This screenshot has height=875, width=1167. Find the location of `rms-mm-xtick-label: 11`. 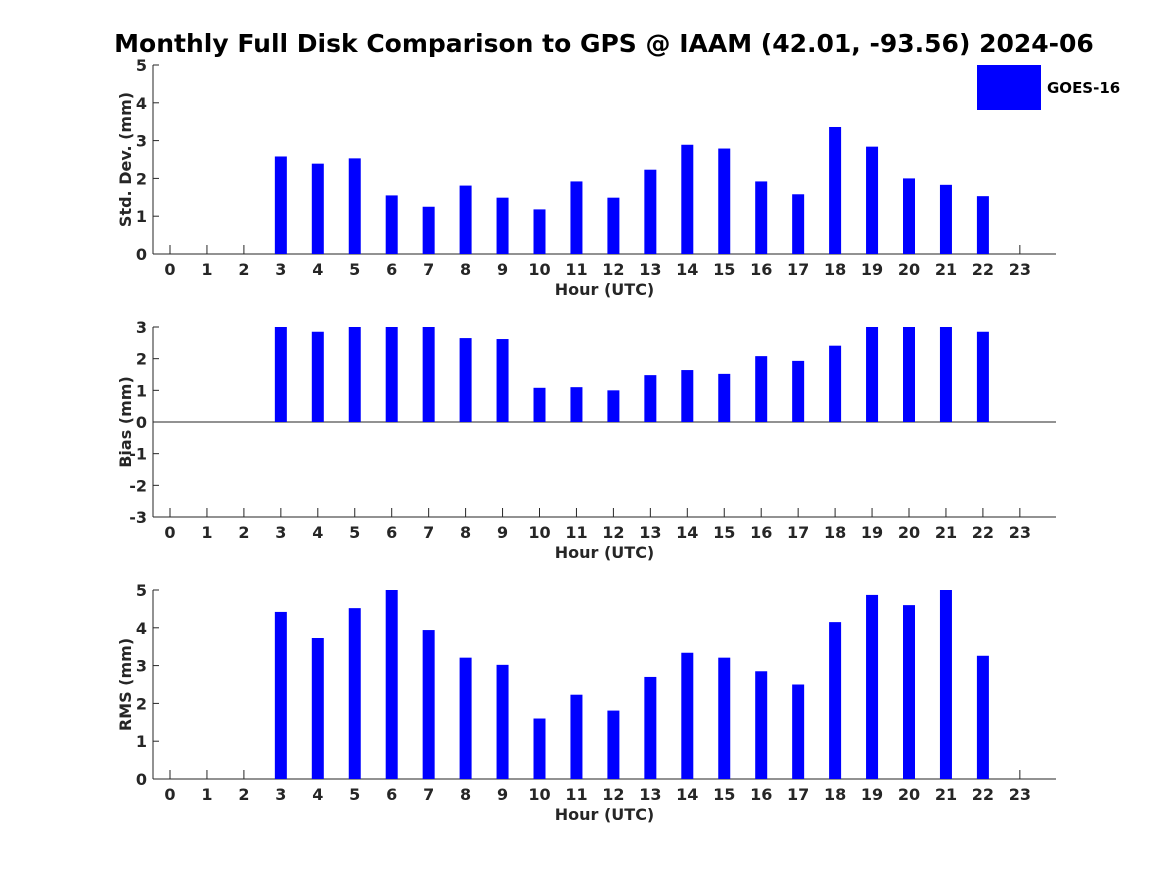

rms-mm-xtick-label: 11 is located at coordinates (576, 794).